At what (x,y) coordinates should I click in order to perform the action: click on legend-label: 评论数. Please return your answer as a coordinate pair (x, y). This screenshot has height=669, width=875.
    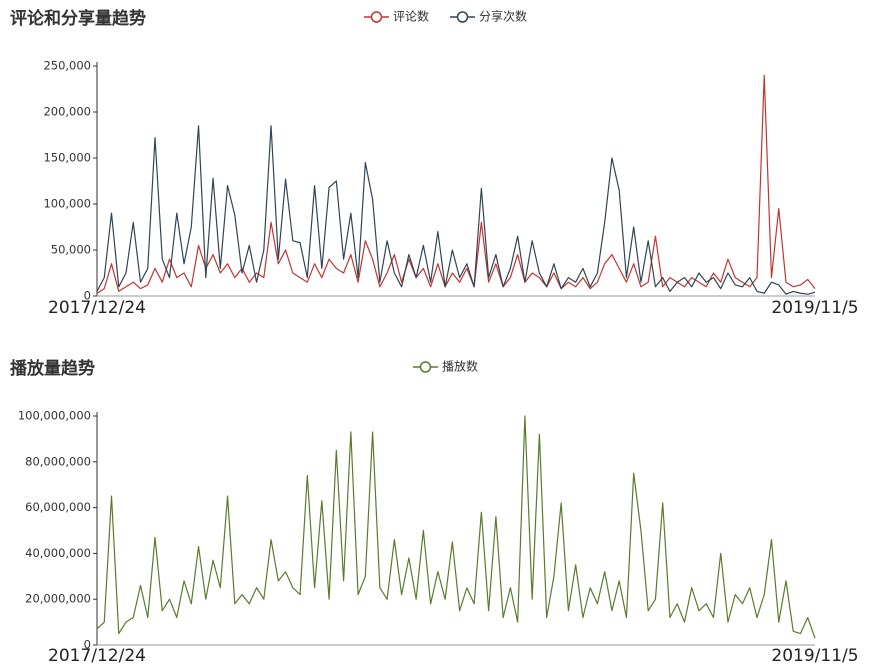
    Looking at the image, I should click on (411, 16).